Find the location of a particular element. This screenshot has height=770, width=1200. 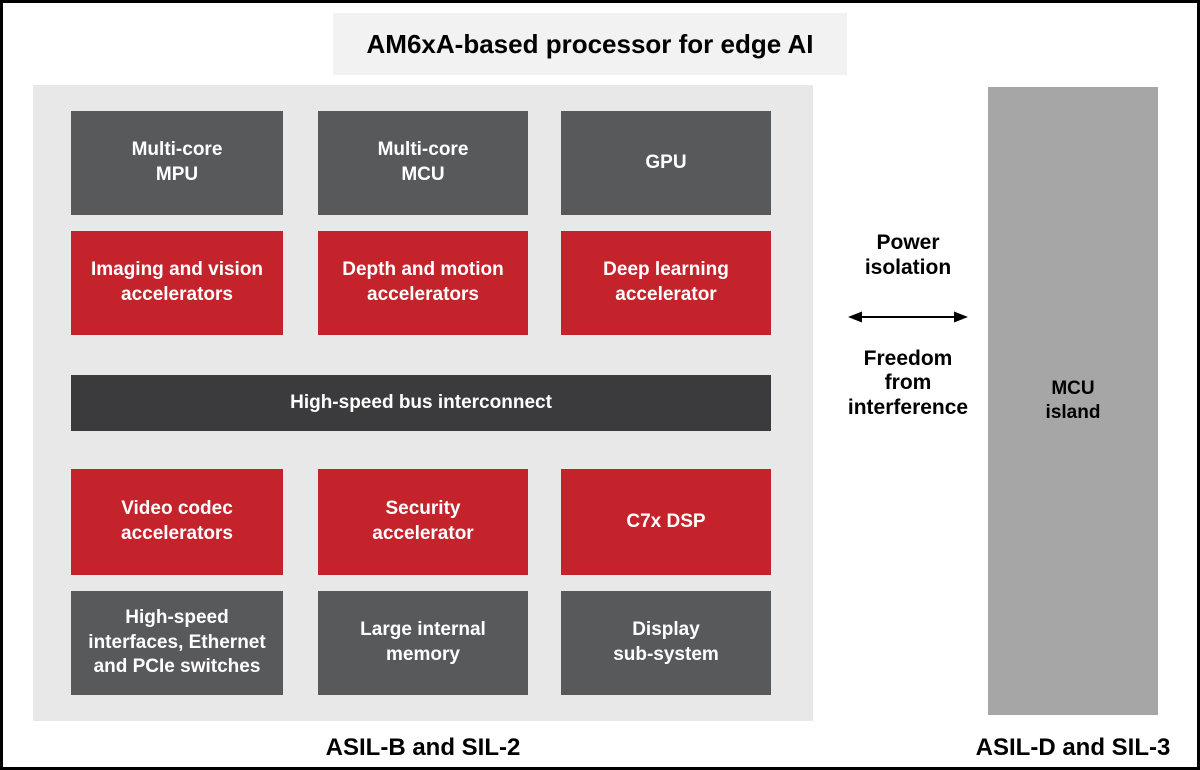

block-multicore-mpu: Multi-core MPU is located at coordinates (177, 163).